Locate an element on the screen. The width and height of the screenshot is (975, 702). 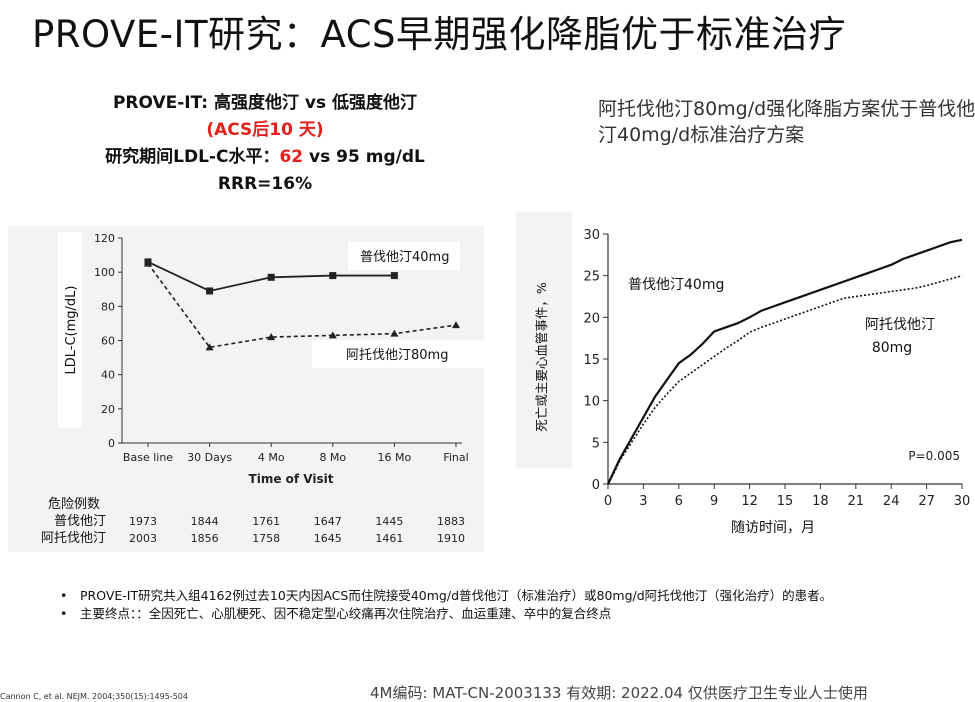
risk-table-header: 危险例数 is located at coordinates (74, 504).